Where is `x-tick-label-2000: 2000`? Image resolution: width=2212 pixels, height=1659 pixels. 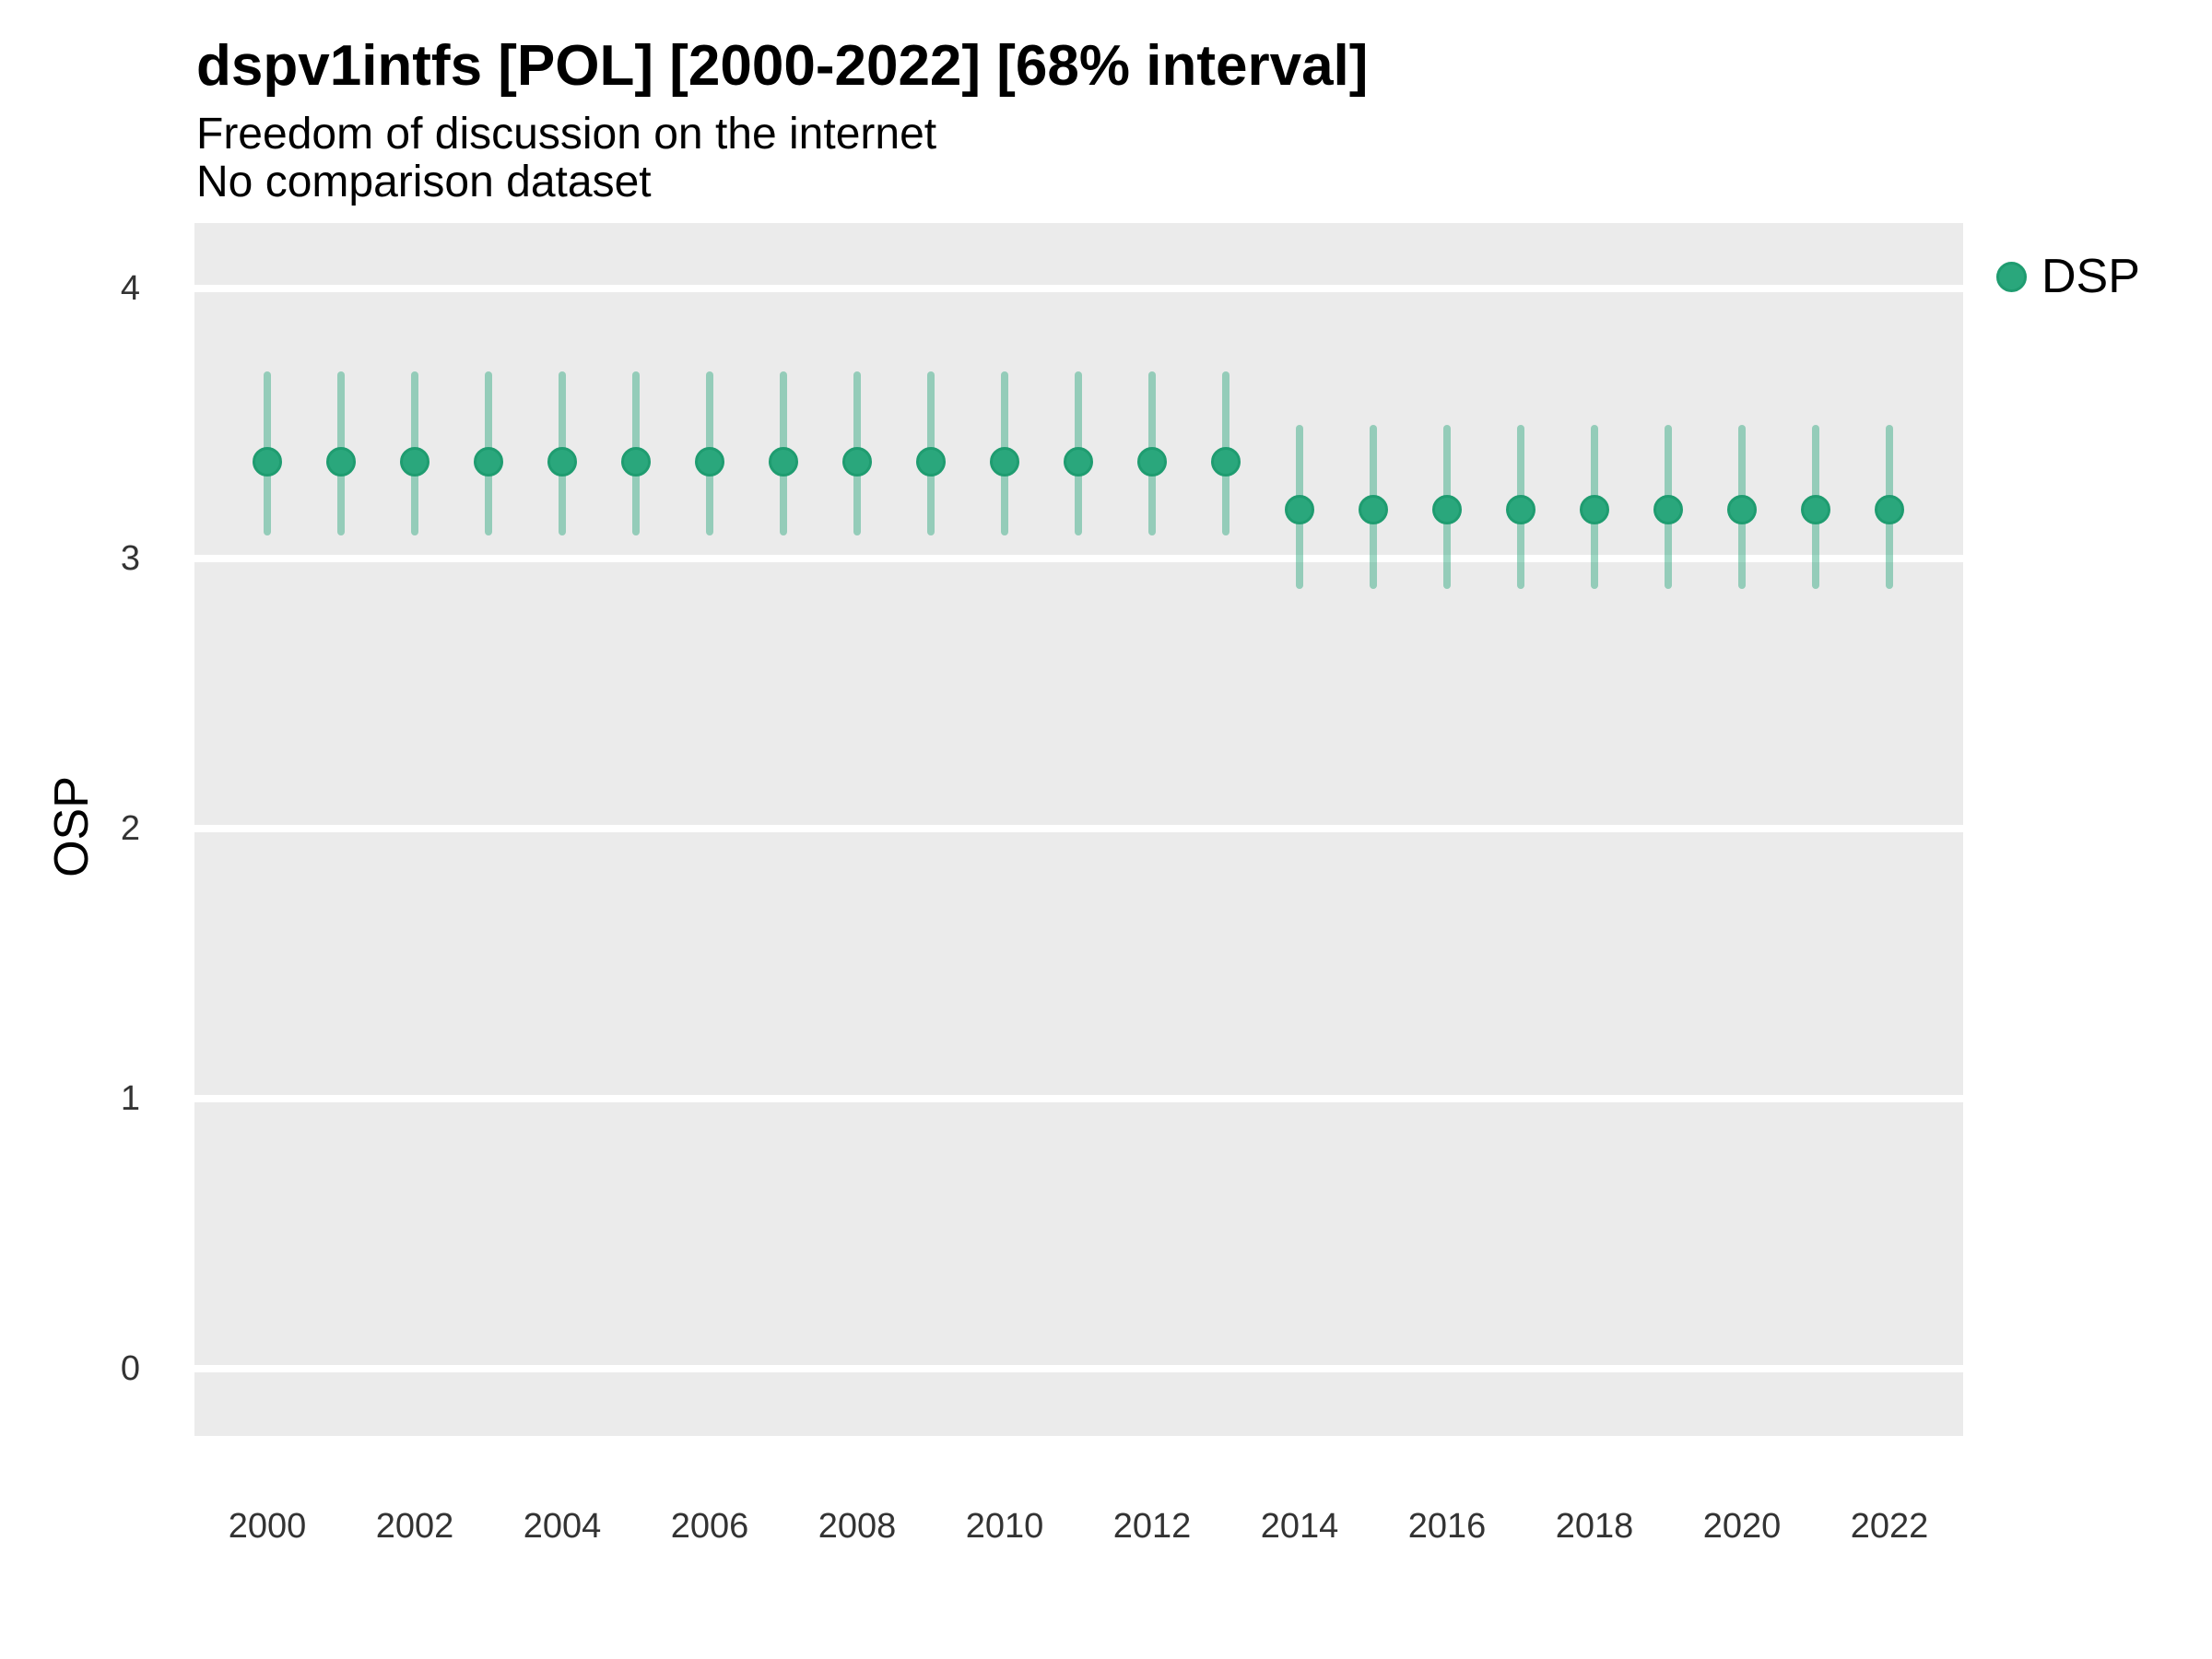
x-tick-label-2000: 2000 is located at coordinates (267, 1526).